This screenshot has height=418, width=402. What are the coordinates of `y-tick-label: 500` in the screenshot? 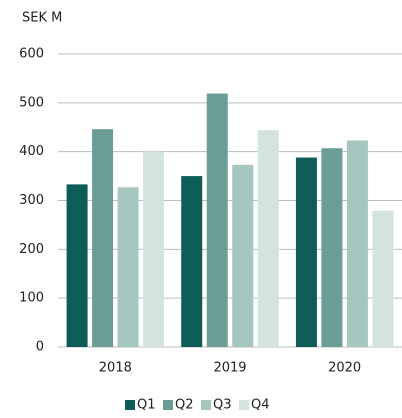 It's located at (31, 102).